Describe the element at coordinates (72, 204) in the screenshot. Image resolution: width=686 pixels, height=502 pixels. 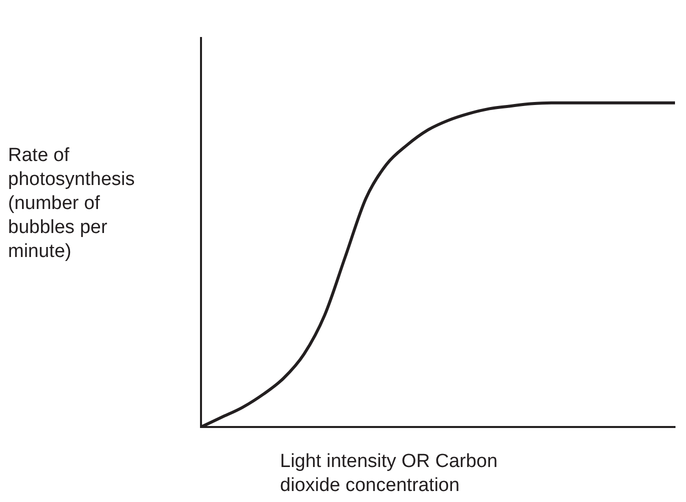
I see `y-axis-title: Rate of photosynthesis (number of bubbles per minute)` at that location.